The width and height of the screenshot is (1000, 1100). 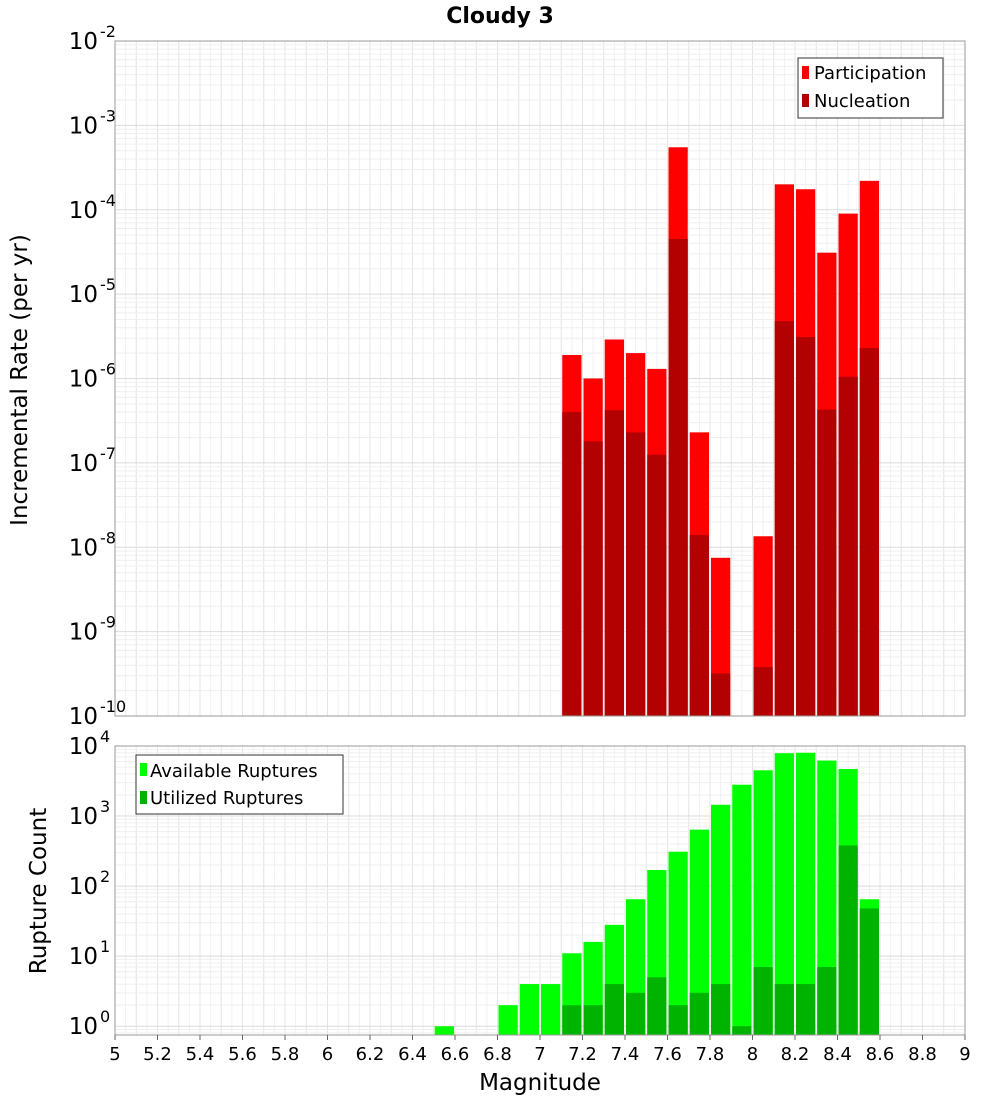 What do you see at coordinates (114, 1054) in the screenshot?
I see `x-tick-label: 5` at bounding box center [114, 1054].